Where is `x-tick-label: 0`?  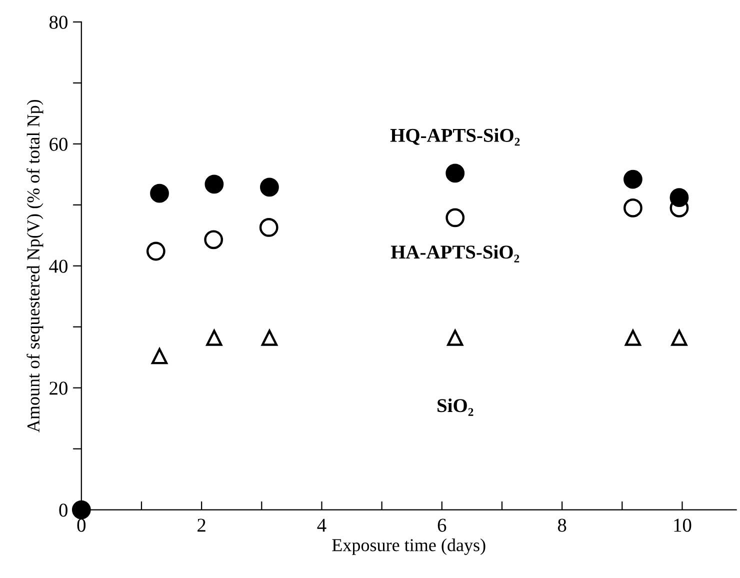
x-tick-label: 0 is located at coordinates (81, 525).